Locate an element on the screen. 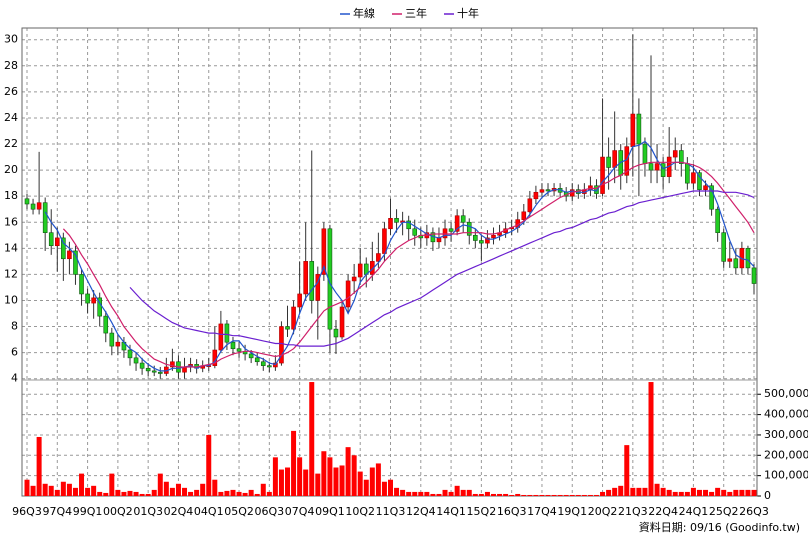  x-tick-label: 12Q4 is located at coordinates (421, 511).